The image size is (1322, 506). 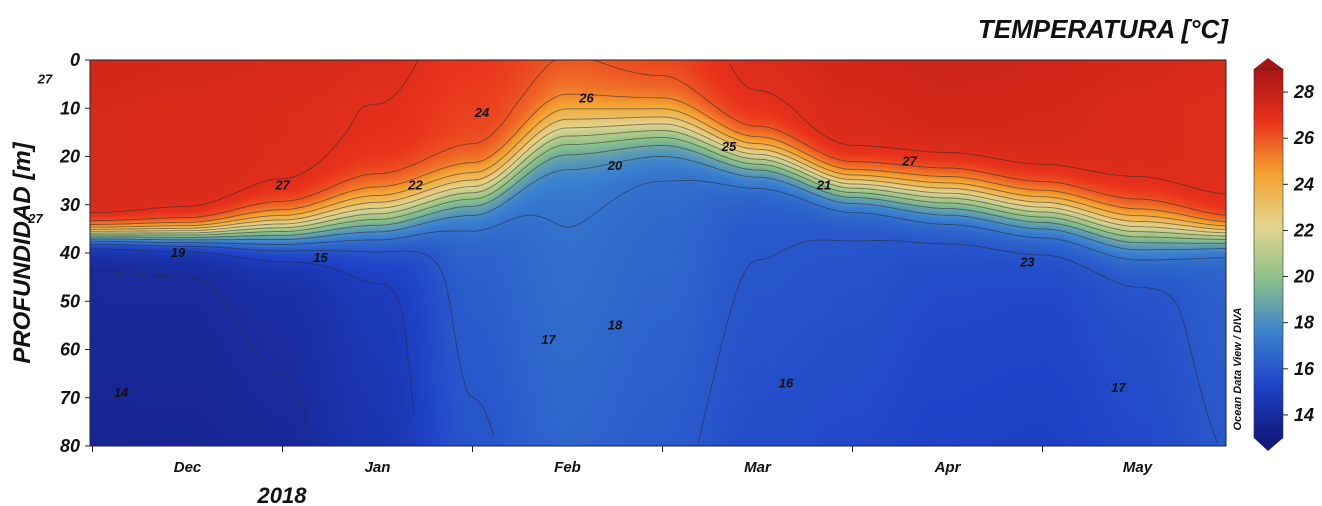 I want to click on colorbar-tick-label: 14, so click(x=1304, y=415).